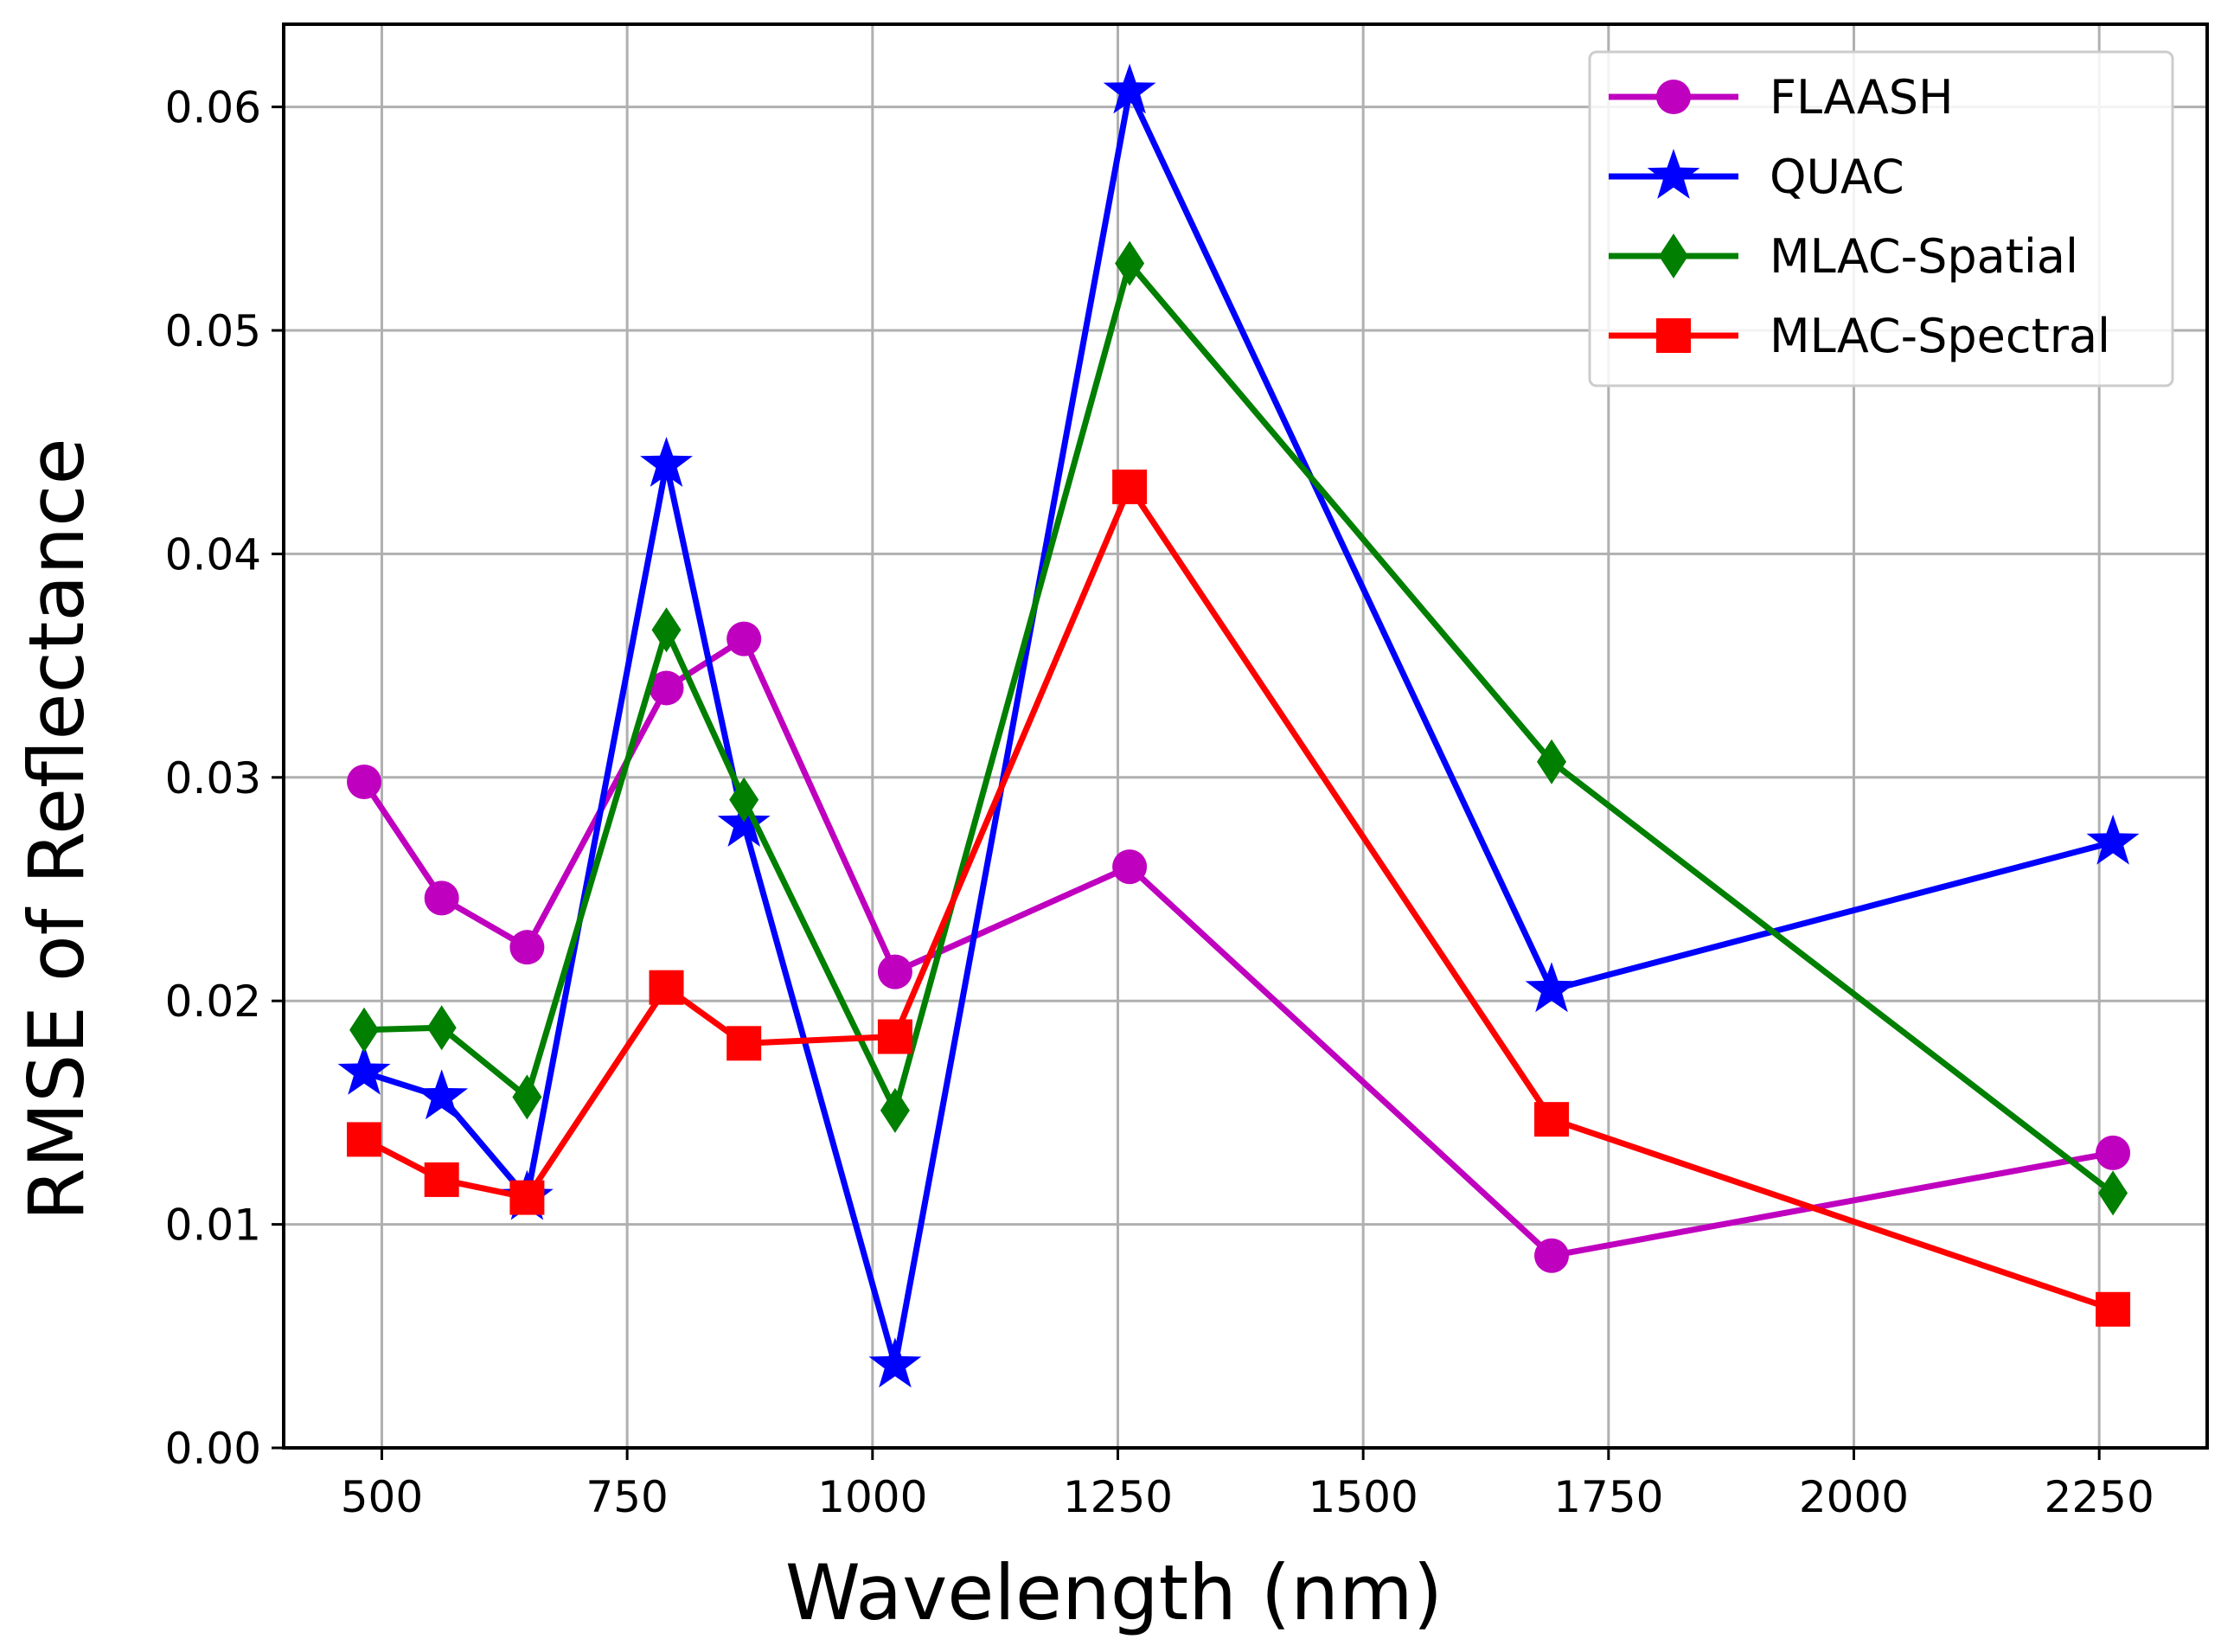 This screenshot has width=2221, height=1652. What do you see at coordinates (213, 778) in the screenshot?
I see `y-tick-label: 0.03` at bounding box center [213, 778].